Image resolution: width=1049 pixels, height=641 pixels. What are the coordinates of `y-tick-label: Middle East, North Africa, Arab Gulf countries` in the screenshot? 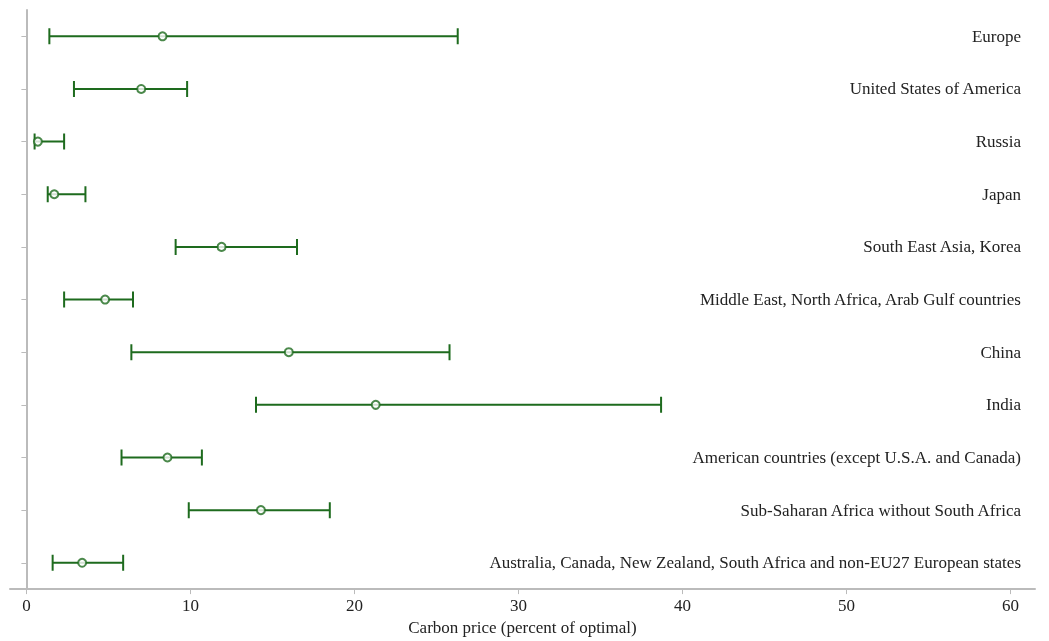 It's located at (860, 300).